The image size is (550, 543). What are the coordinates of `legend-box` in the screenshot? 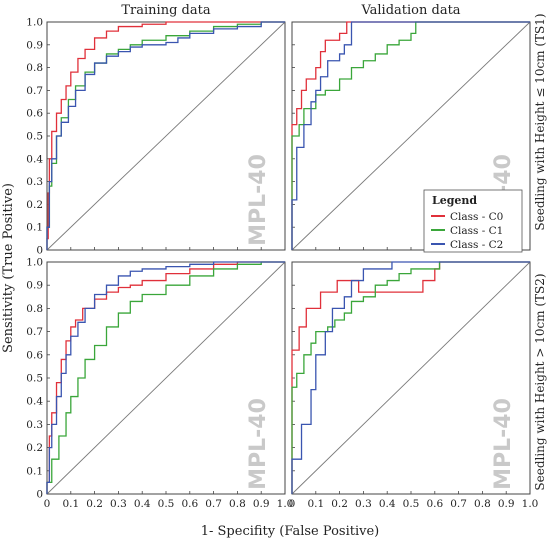 It's located at (473, 221).